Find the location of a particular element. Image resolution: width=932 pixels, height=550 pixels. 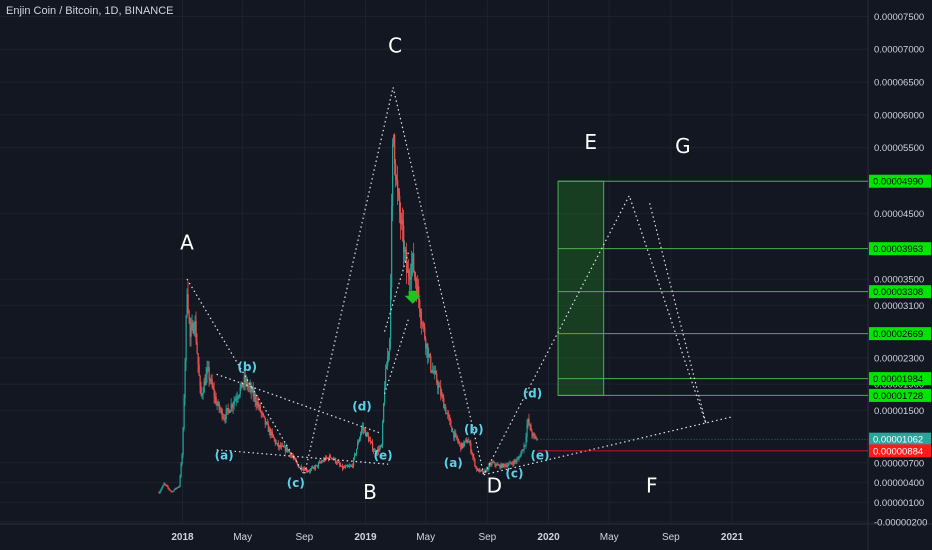

wave-label: (b) is located at coordinates (474, 429).